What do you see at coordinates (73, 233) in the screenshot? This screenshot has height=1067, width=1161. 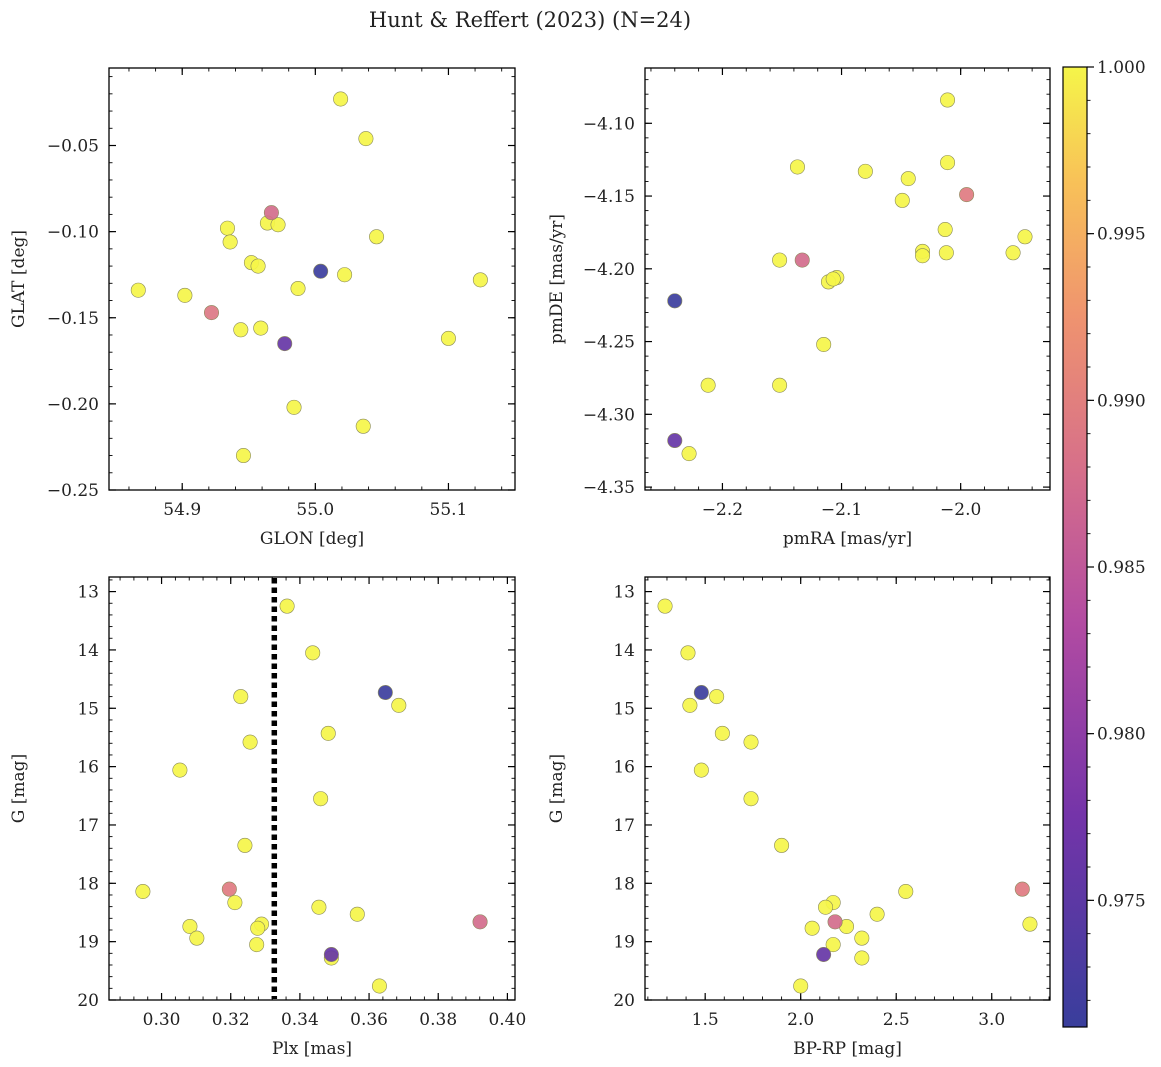 I see `y-tick-label: −0.10` at bounding box center [73, 233].